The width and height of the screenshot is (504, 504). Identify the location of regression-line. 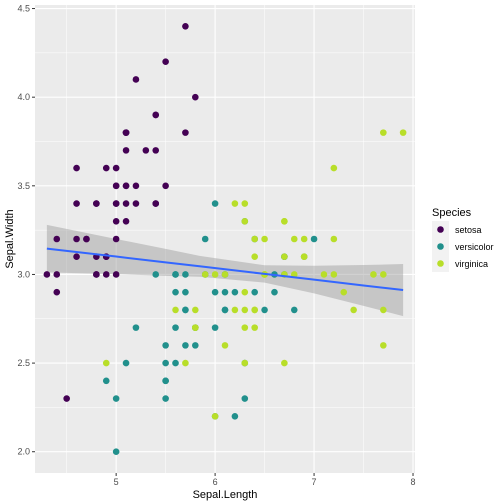
(225, 269).